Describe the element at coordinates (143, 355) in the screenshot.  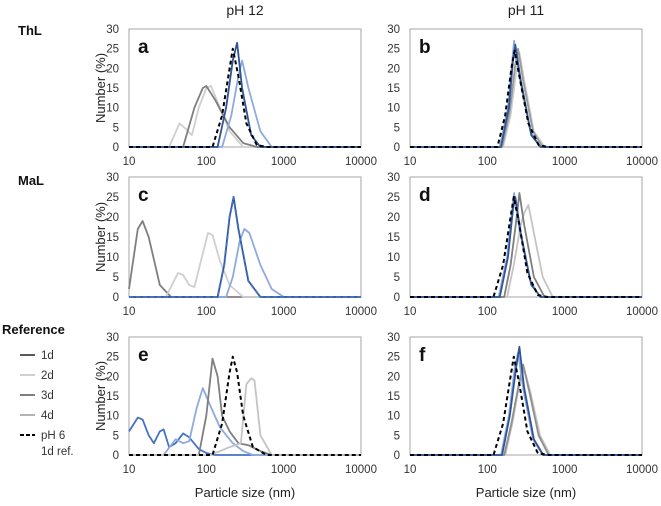
I see `panel-letter: e` at that location.